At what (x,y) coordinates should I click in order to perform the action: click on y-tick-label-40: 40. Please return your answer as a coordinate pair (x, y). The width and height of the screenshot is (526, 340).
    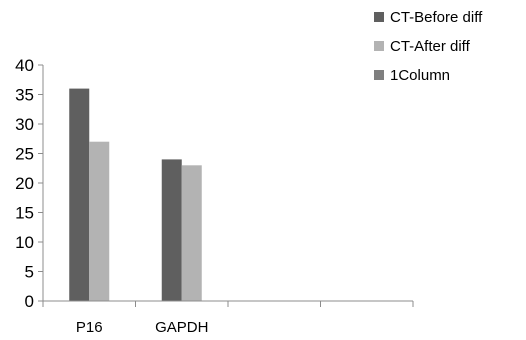
    Looking at the image, I should click on (24, 65).